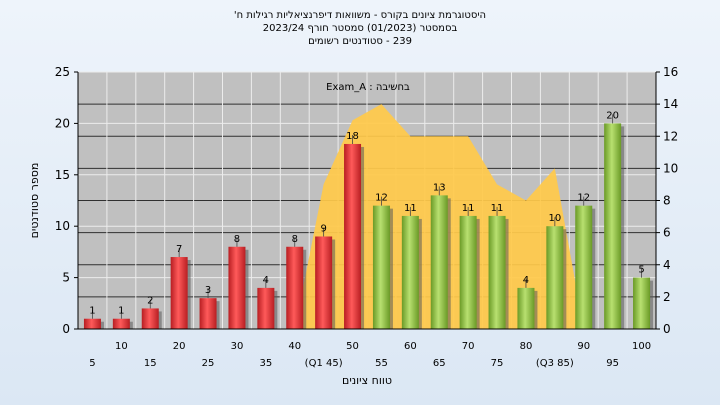 The width and height of the screenshot is (720, 405). What do you see at coordinates (360, 41) in the screenshot?
I see `chart-title-line-3: 239 - סטודנטים רשומים` at bounding box center [360, 41].